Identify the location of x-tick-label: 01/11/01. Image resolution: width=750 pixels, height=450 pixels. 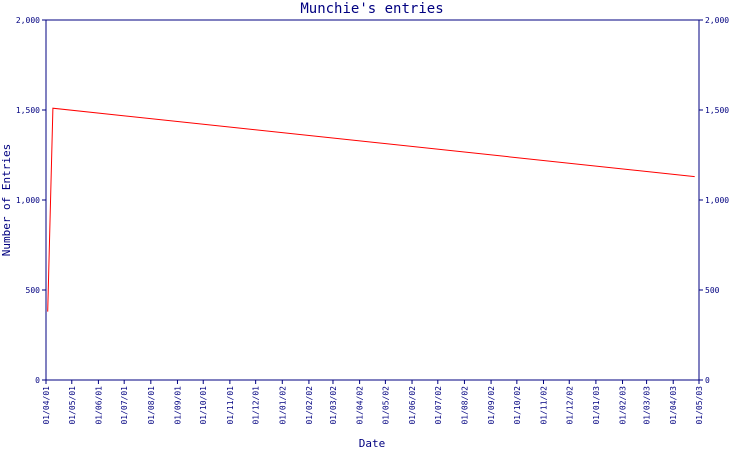
(230, 405).